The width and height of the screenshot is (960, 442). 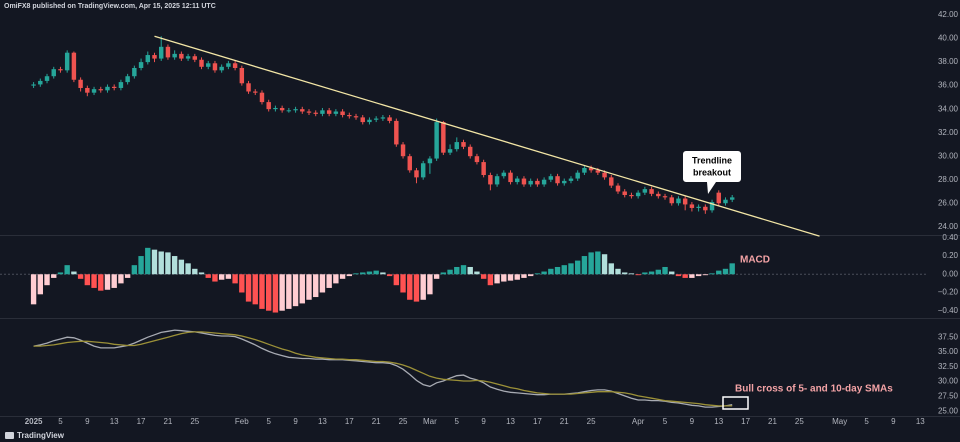 I want to click on y-tick-label: 35.00, so click(x=948, y=351).